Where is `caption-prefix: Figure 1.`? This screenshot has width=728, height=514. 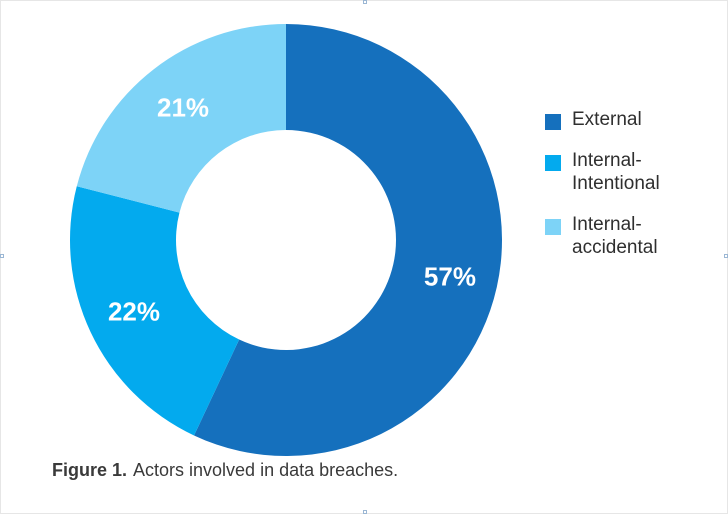
caption-prefix: Figure 1. is located at coordinates (90, 470).